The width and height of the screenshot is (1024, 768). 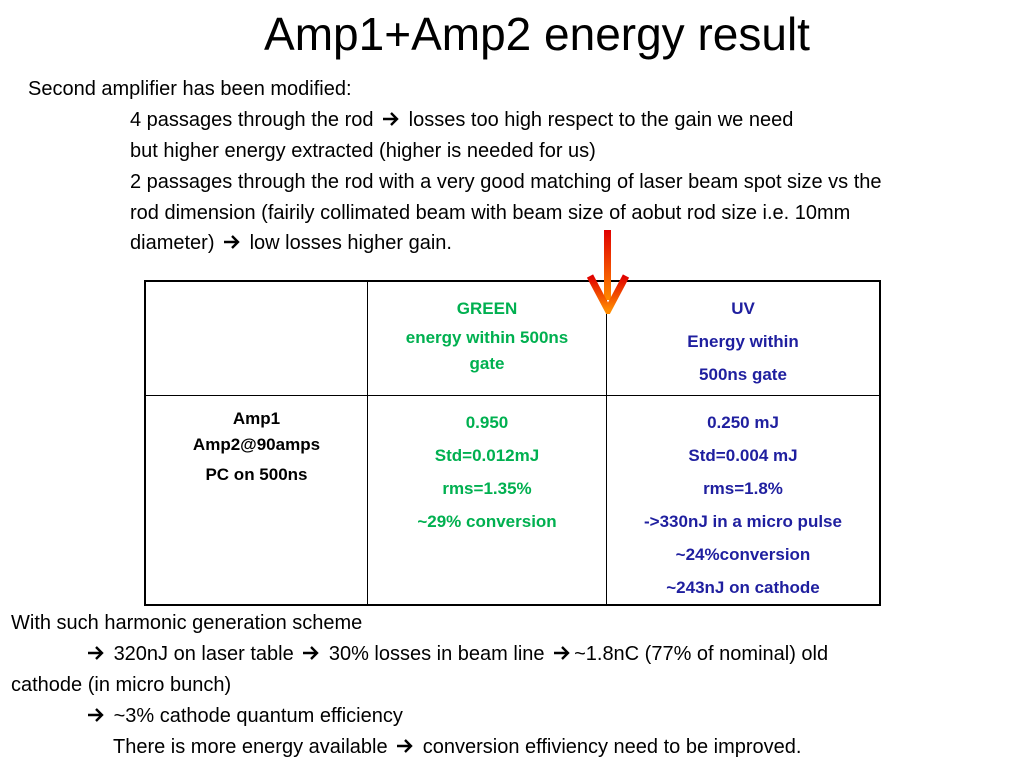 What do you see at coordinates (608, 272) in the screenshot?
I see `down-arrow-icon` at bounding box center [608, 272].